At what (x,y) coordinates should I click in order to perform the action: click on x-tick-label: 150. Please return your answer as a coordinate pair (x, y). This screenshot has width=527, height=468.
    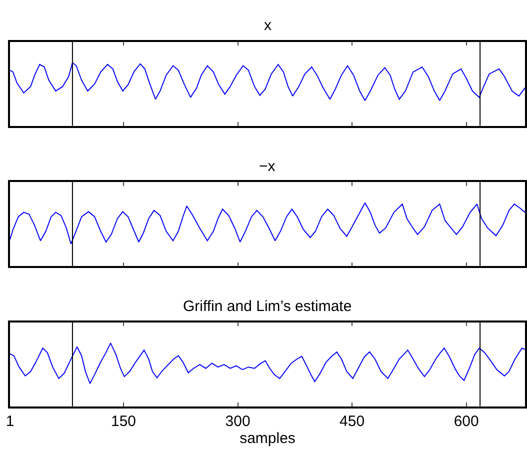
    Looking at the image, I should click on (123, 421).